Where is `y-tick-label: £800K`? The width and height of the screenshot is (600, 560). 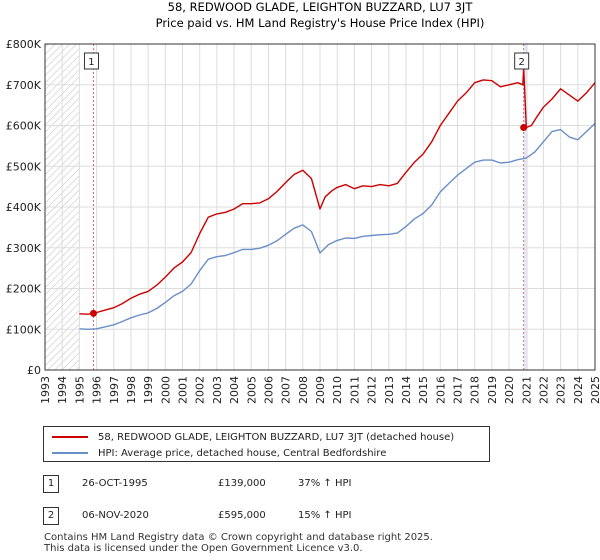 y-tick-label: £800K is located at coordinates (24, 44).